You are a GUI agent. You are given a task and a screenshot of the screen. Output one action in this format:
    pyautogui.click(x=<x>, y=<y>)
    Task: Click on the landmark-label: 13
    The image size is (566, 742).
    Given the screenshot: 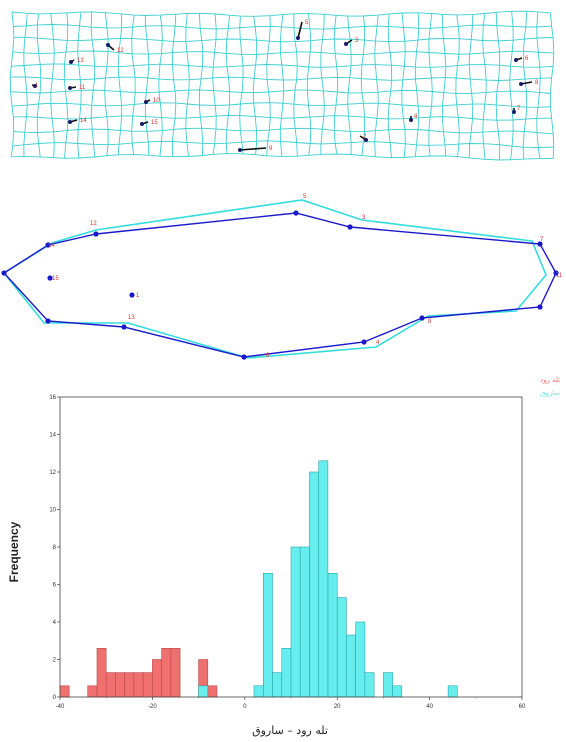 What is the action you would take?
    pyautogui.click(x=80, y=61)
    